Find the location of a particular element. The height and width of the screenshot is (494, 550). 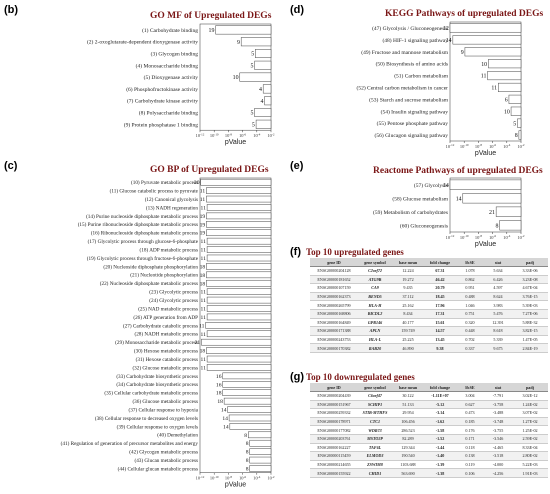

category-label: (49) Fructose and mannose metabolism is located at coordinates (404, 52).